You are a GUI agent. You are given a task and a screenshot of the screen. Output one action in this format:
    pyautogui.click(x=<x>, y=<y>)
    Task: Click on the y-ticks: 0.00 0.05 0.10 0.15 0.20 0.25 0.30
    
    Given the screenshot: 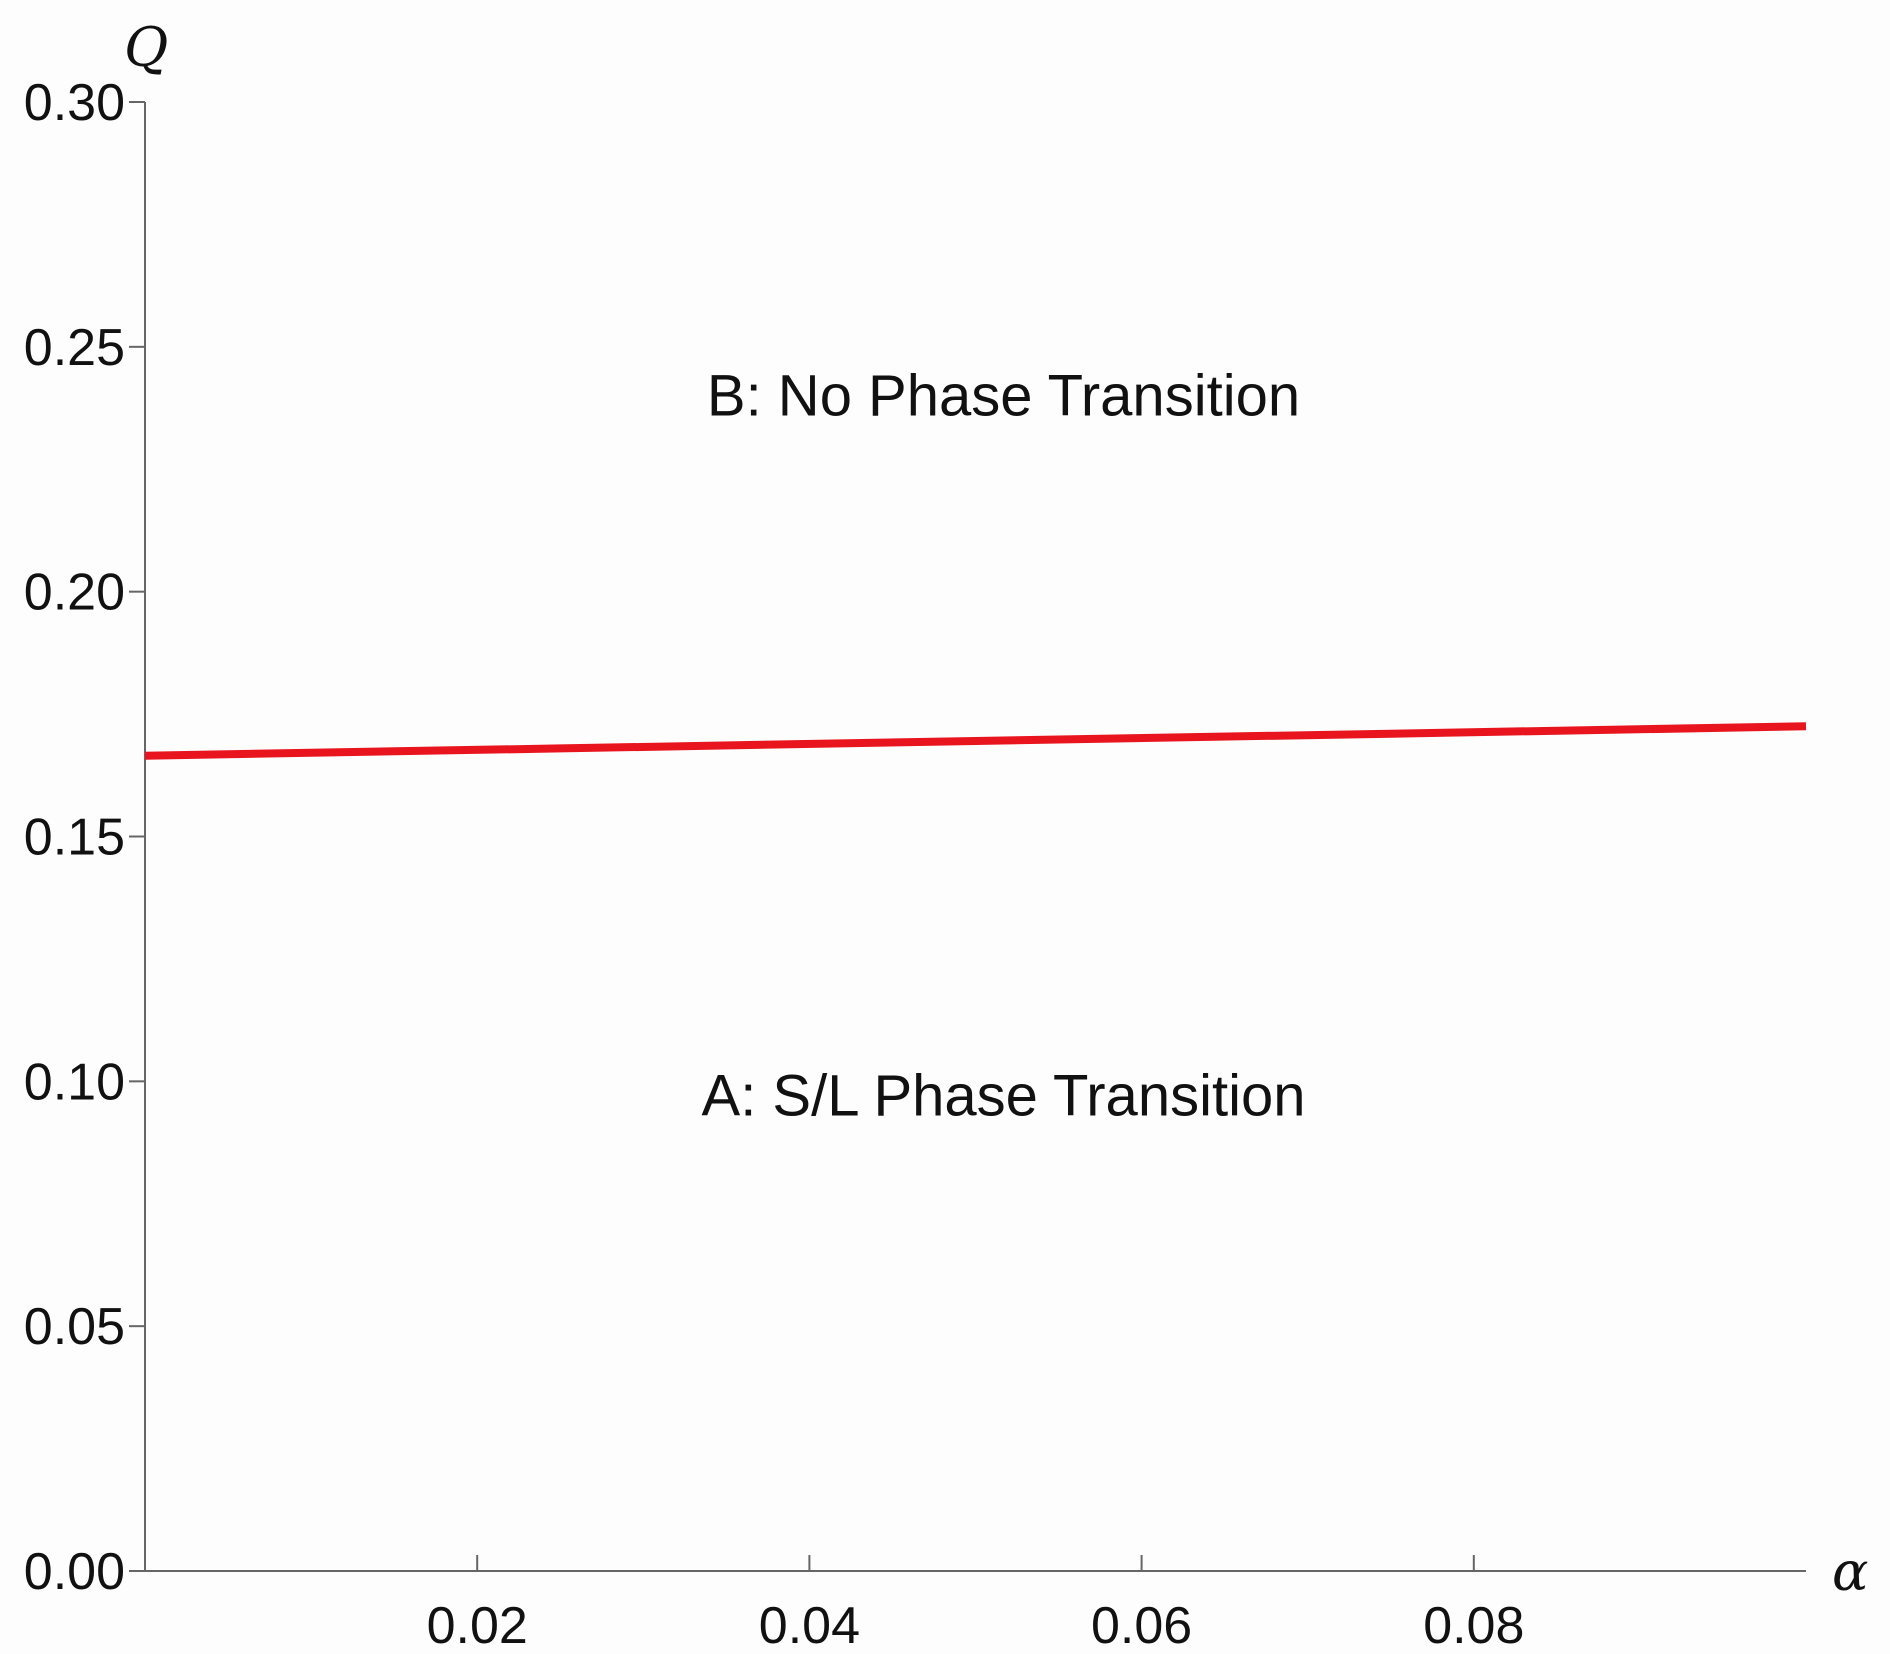 What is the action you would take?
    pyautogui.click(x=84, y=837)
    